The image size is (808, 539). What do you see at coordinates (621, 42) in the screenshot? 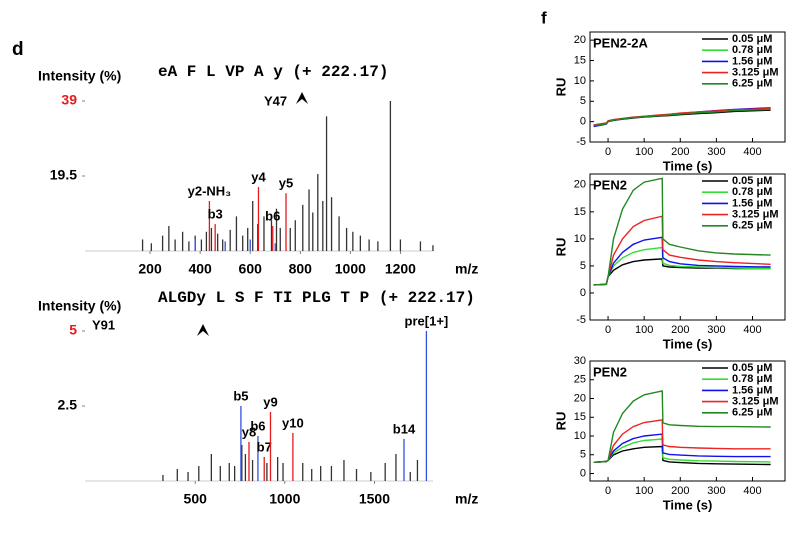
I see `panel-title: PEN2-2A` at bounding box center [621, 42].